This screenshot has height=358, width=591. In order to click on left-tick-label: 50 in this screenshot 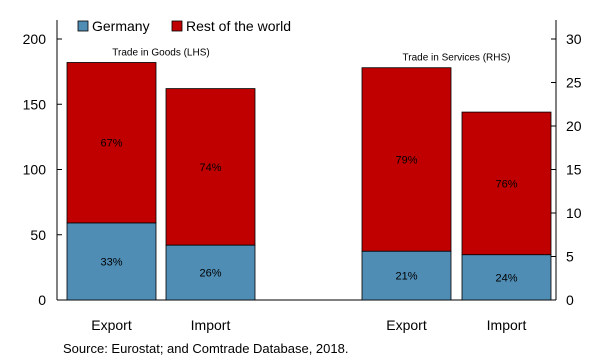, I will do `click(38, 235)`.